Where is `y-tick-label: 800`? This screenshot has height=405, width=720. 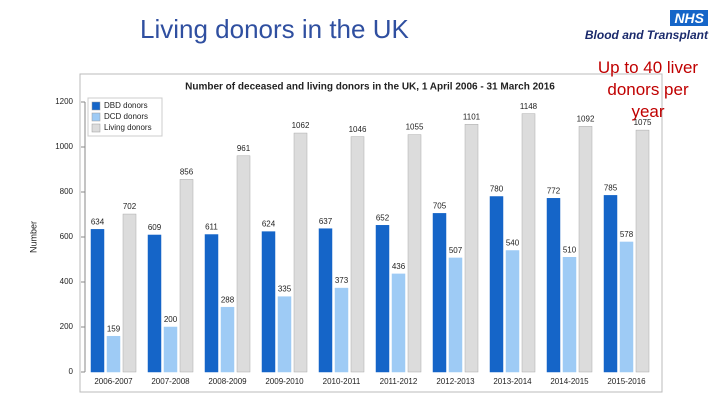
y-tick-label: 800 is located at coordinates (67, 191).